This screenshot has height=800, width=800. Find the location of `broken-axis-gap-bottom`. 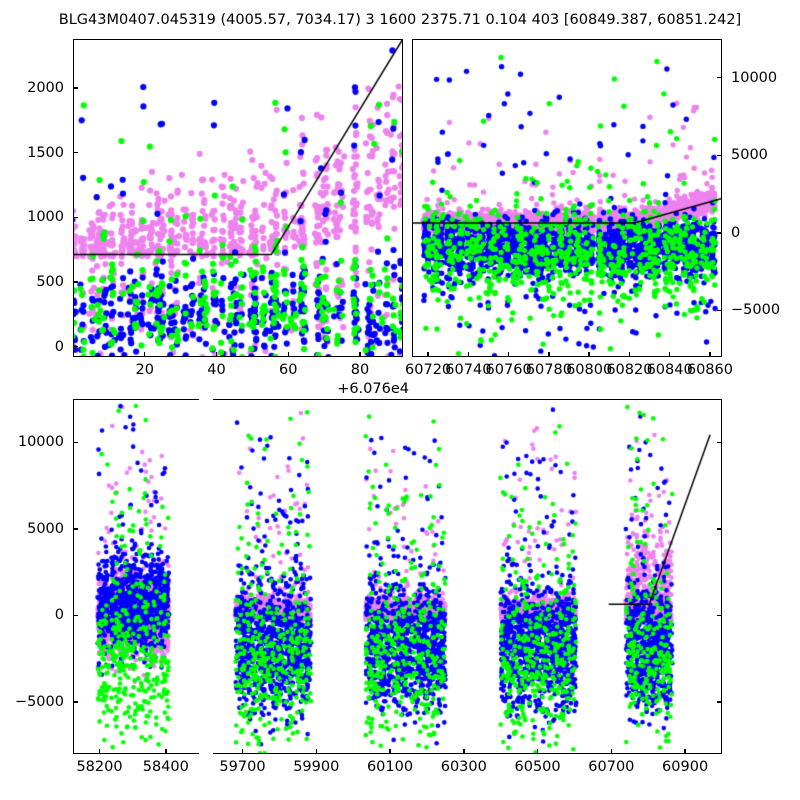

broken-axis-gap-bottom is located at coordinates (206, 754).